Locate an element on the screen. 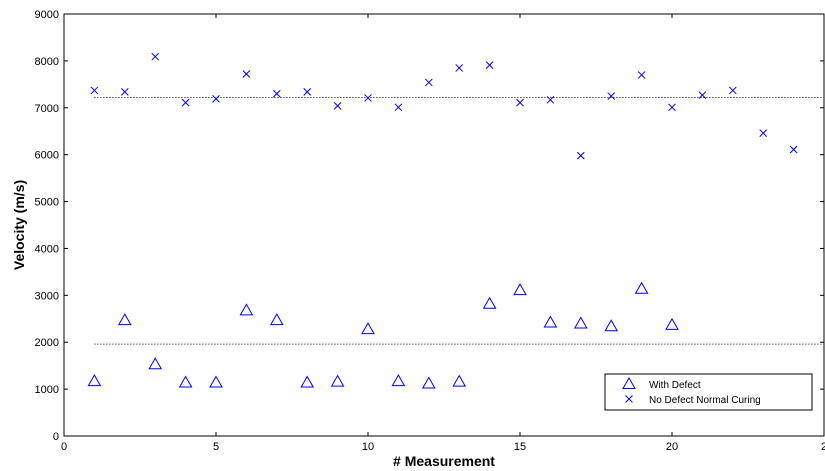 The image size is (825, 471). y-tick-label: 6000 is located at coordinates (47, 156).